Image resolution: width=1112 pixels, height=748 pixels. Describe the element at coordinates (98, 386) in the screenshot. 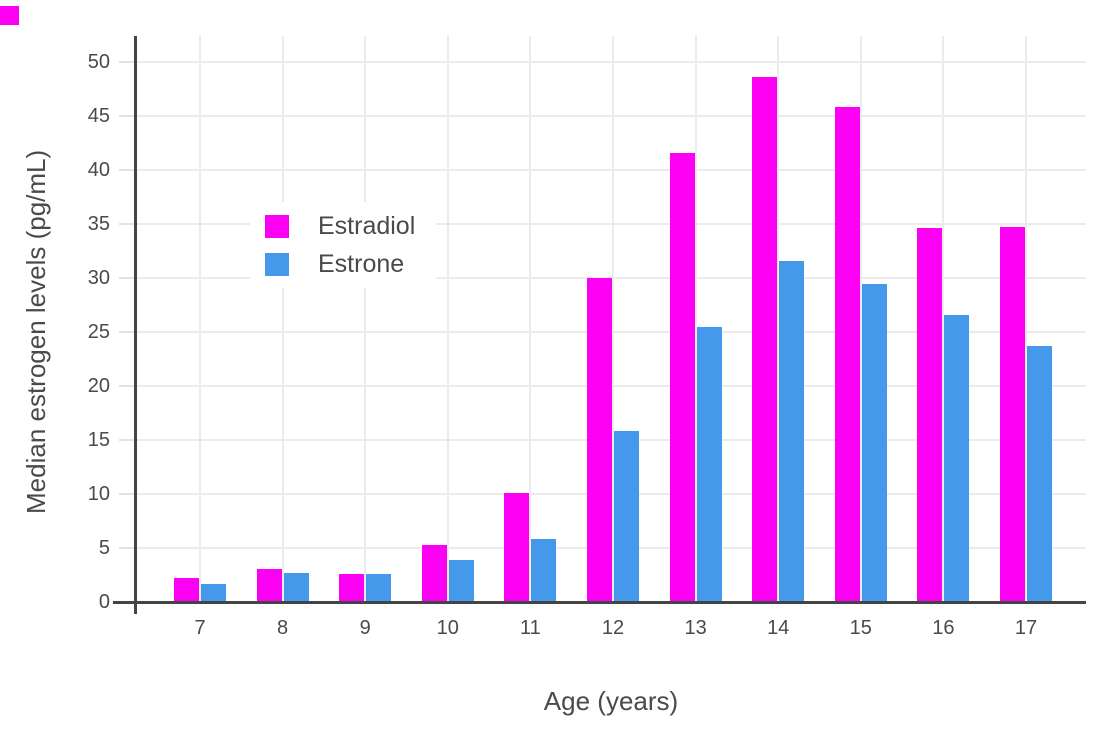

I see `y-tick-label-20: 20` at that location.